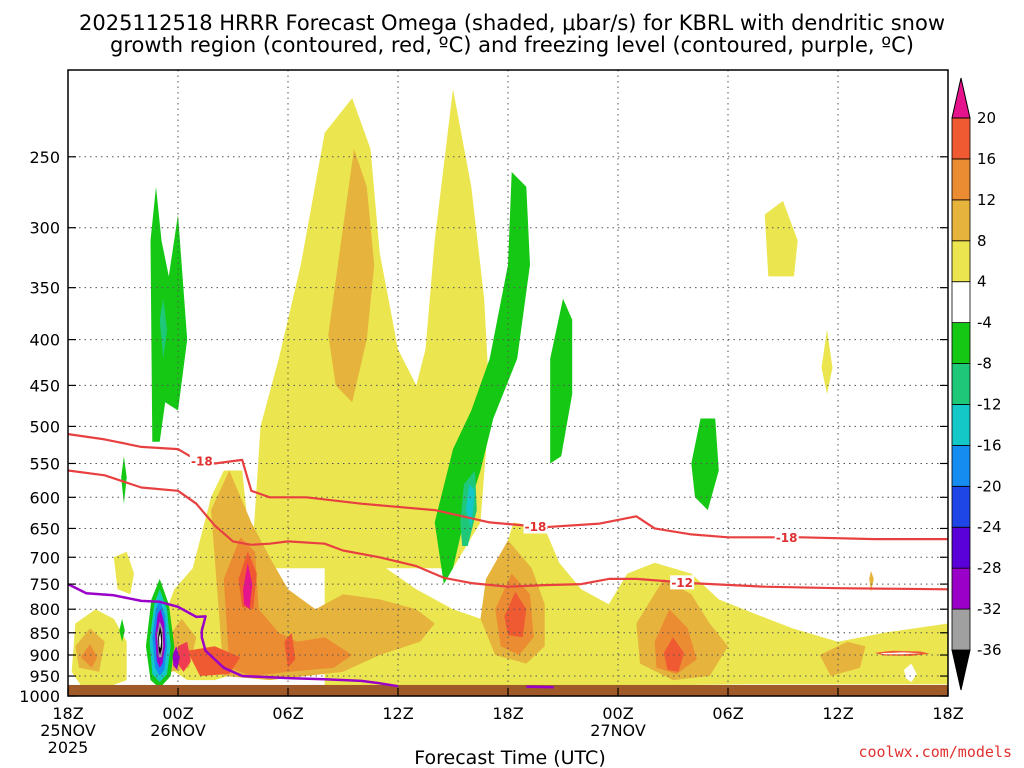 Image resolution: width=1024 pixels, height=768 pixels. Describe the element at coordinates (509, 757) in the screenshot. I see `x-axis-label: Forecast Time (UTC)` at that location.